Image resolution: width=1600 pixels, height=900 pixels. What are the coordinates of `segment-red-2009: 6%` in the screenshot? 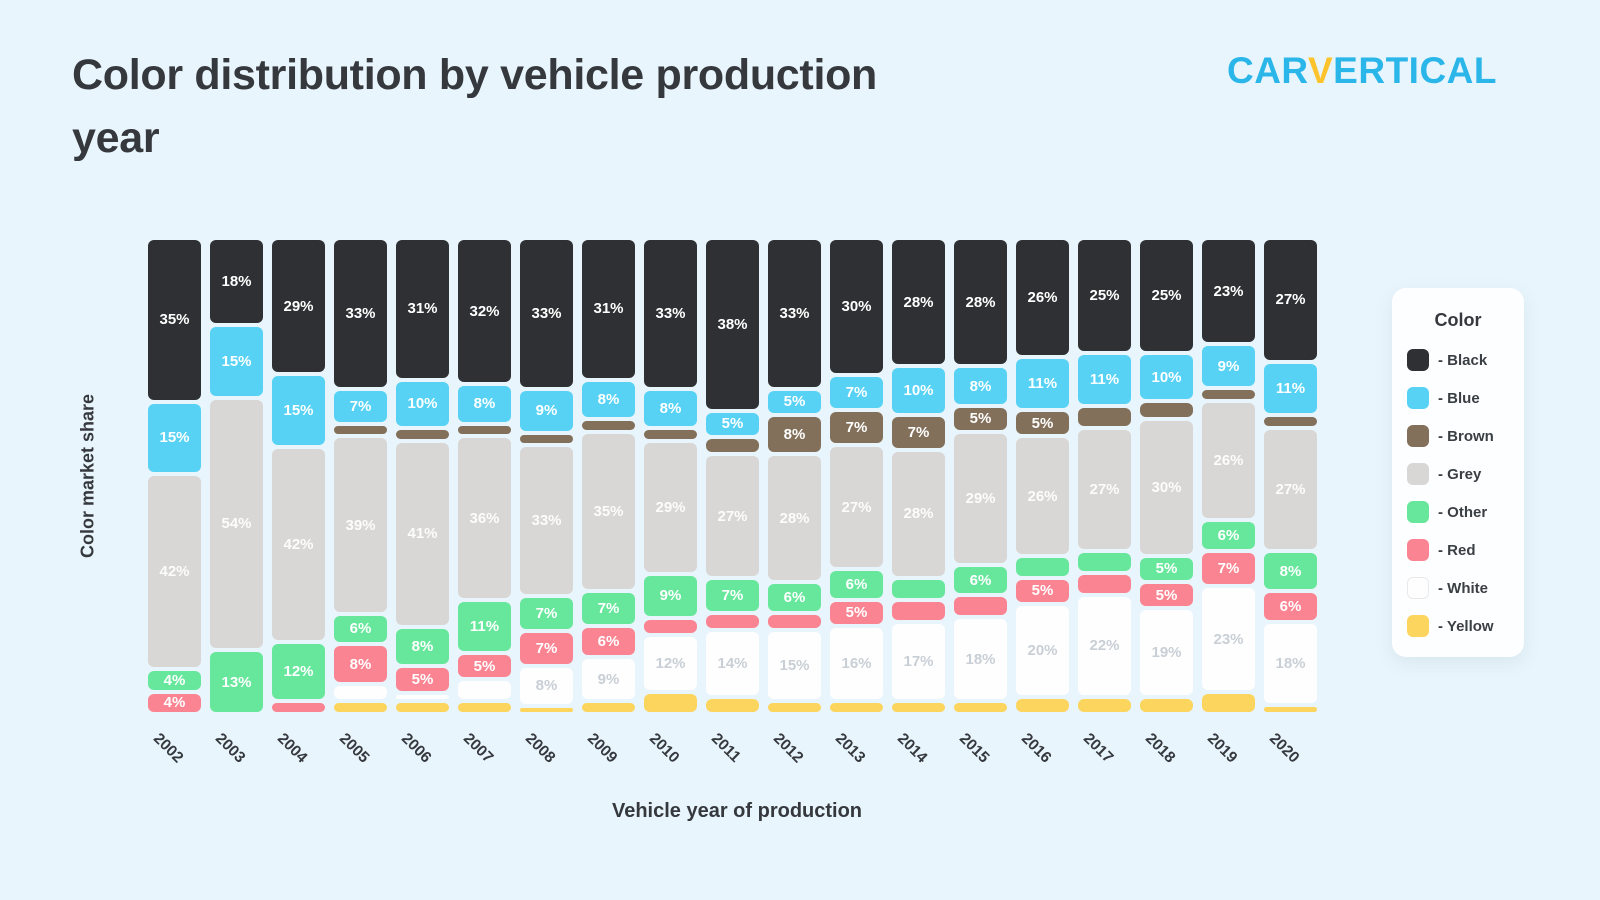 It's located at (608, 642).